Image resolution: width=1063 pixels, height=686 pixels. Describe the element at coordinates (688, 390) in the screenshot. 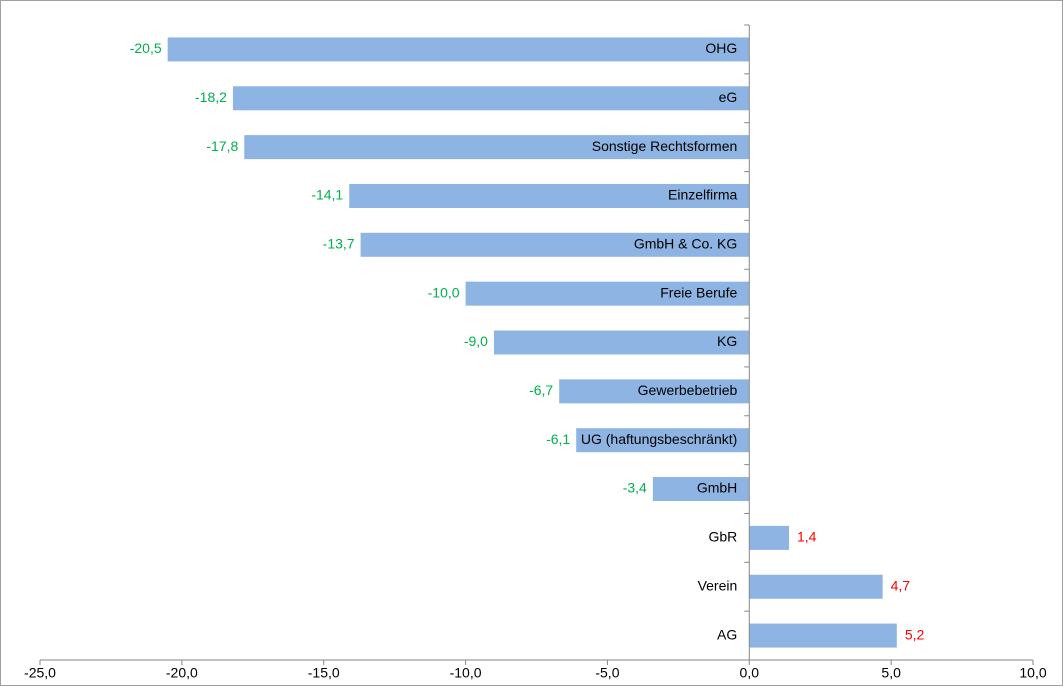

I see `category-label: Gewerbebetrieb` at that location.